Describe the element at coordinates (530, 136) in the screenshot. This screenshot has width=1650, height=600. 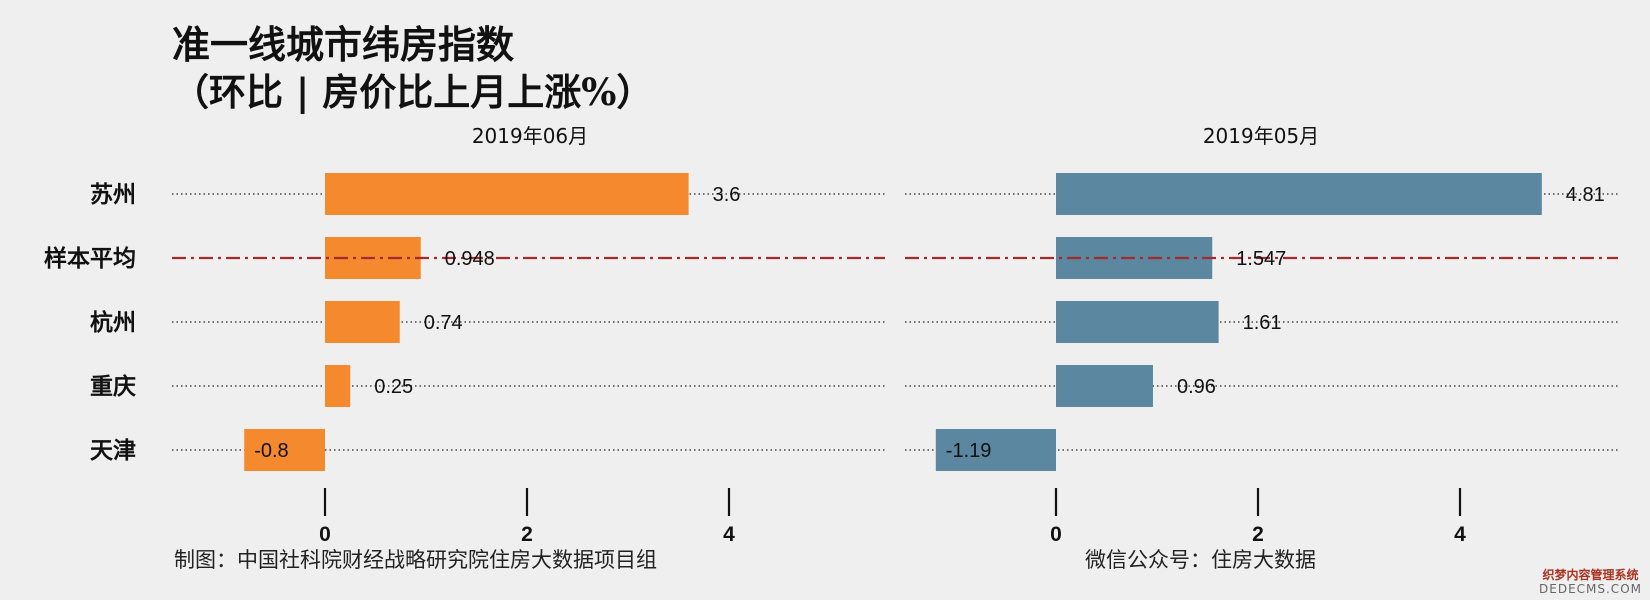
I see `panel-title: 2019年06月` at that location.